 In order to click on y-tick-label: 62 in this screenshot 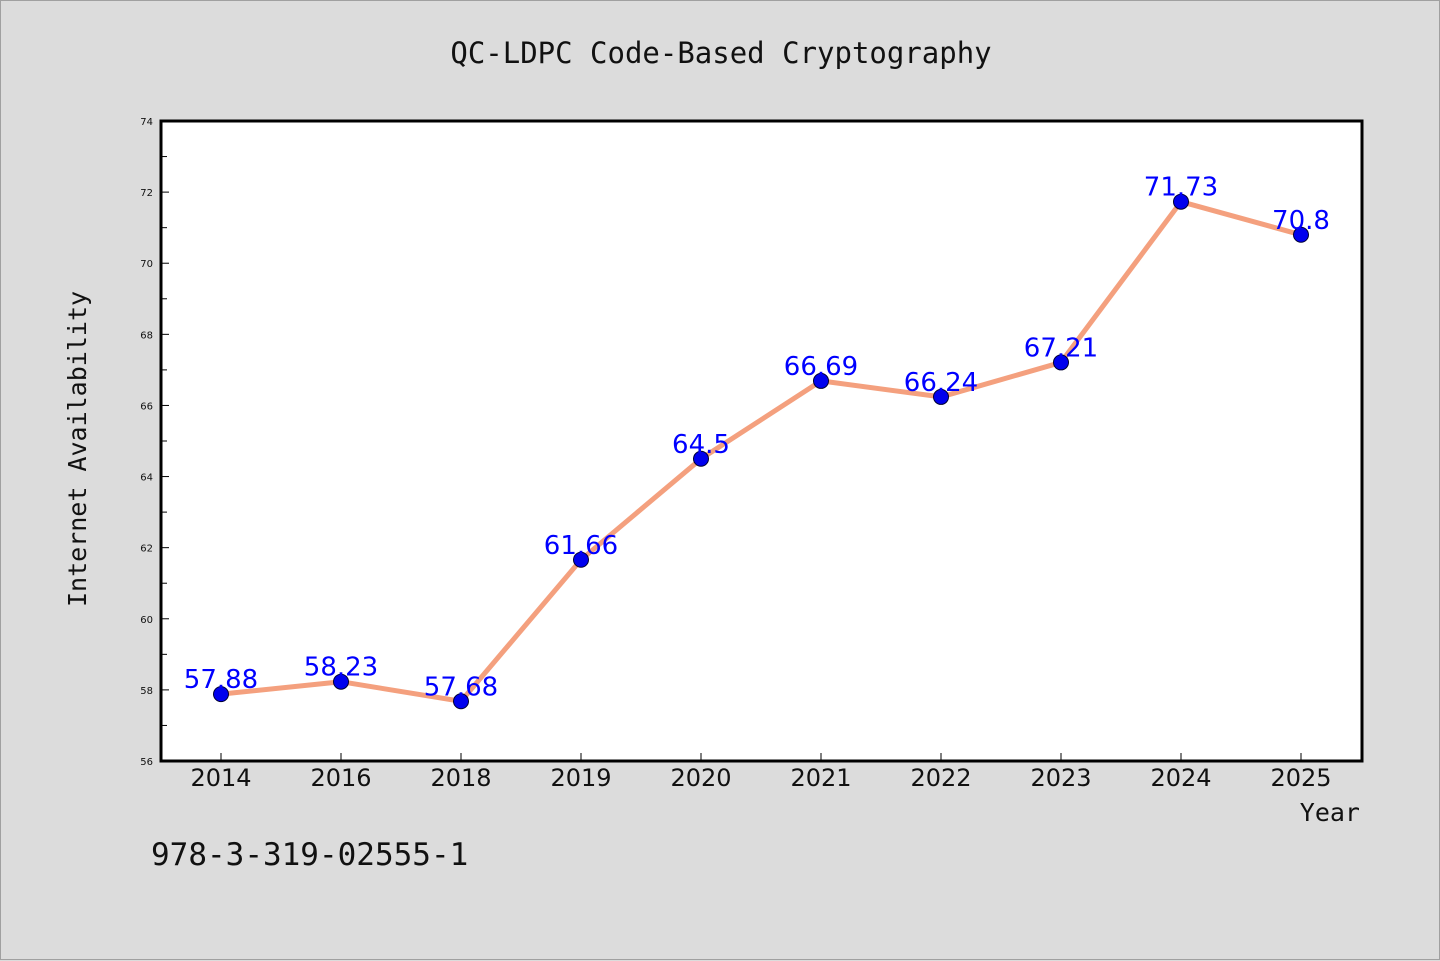, I will do `click(146, 549)`.